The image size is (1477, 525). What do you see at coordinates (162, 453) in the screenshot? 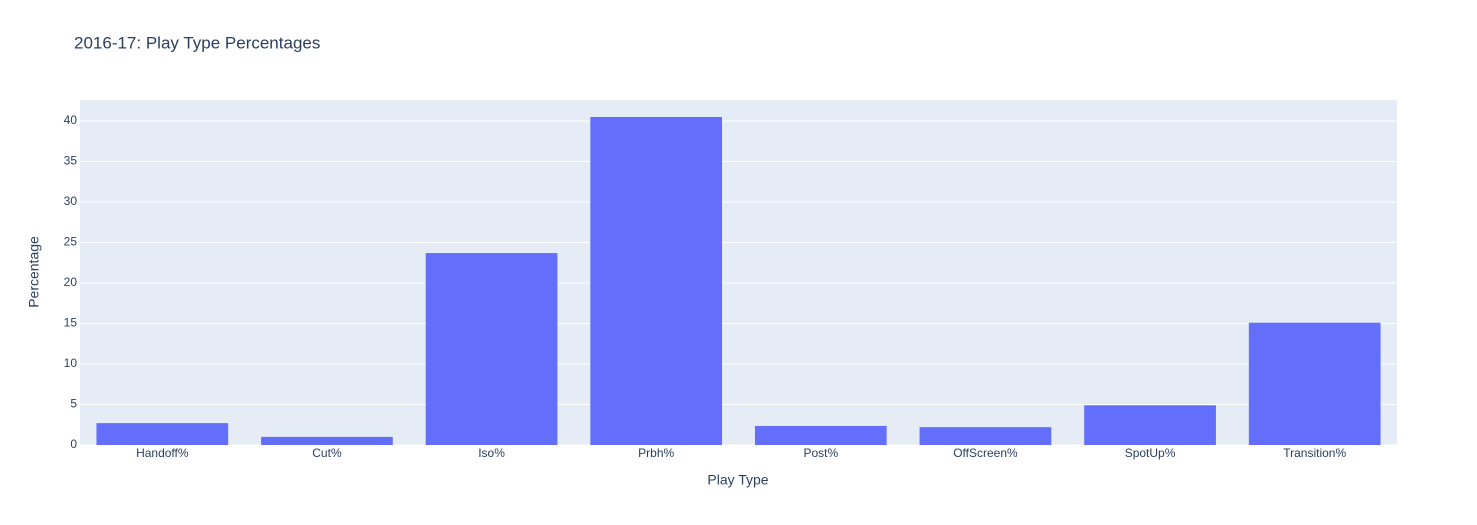
I see `x-tick-label: Handoff%` at bounding box center [162, 453].